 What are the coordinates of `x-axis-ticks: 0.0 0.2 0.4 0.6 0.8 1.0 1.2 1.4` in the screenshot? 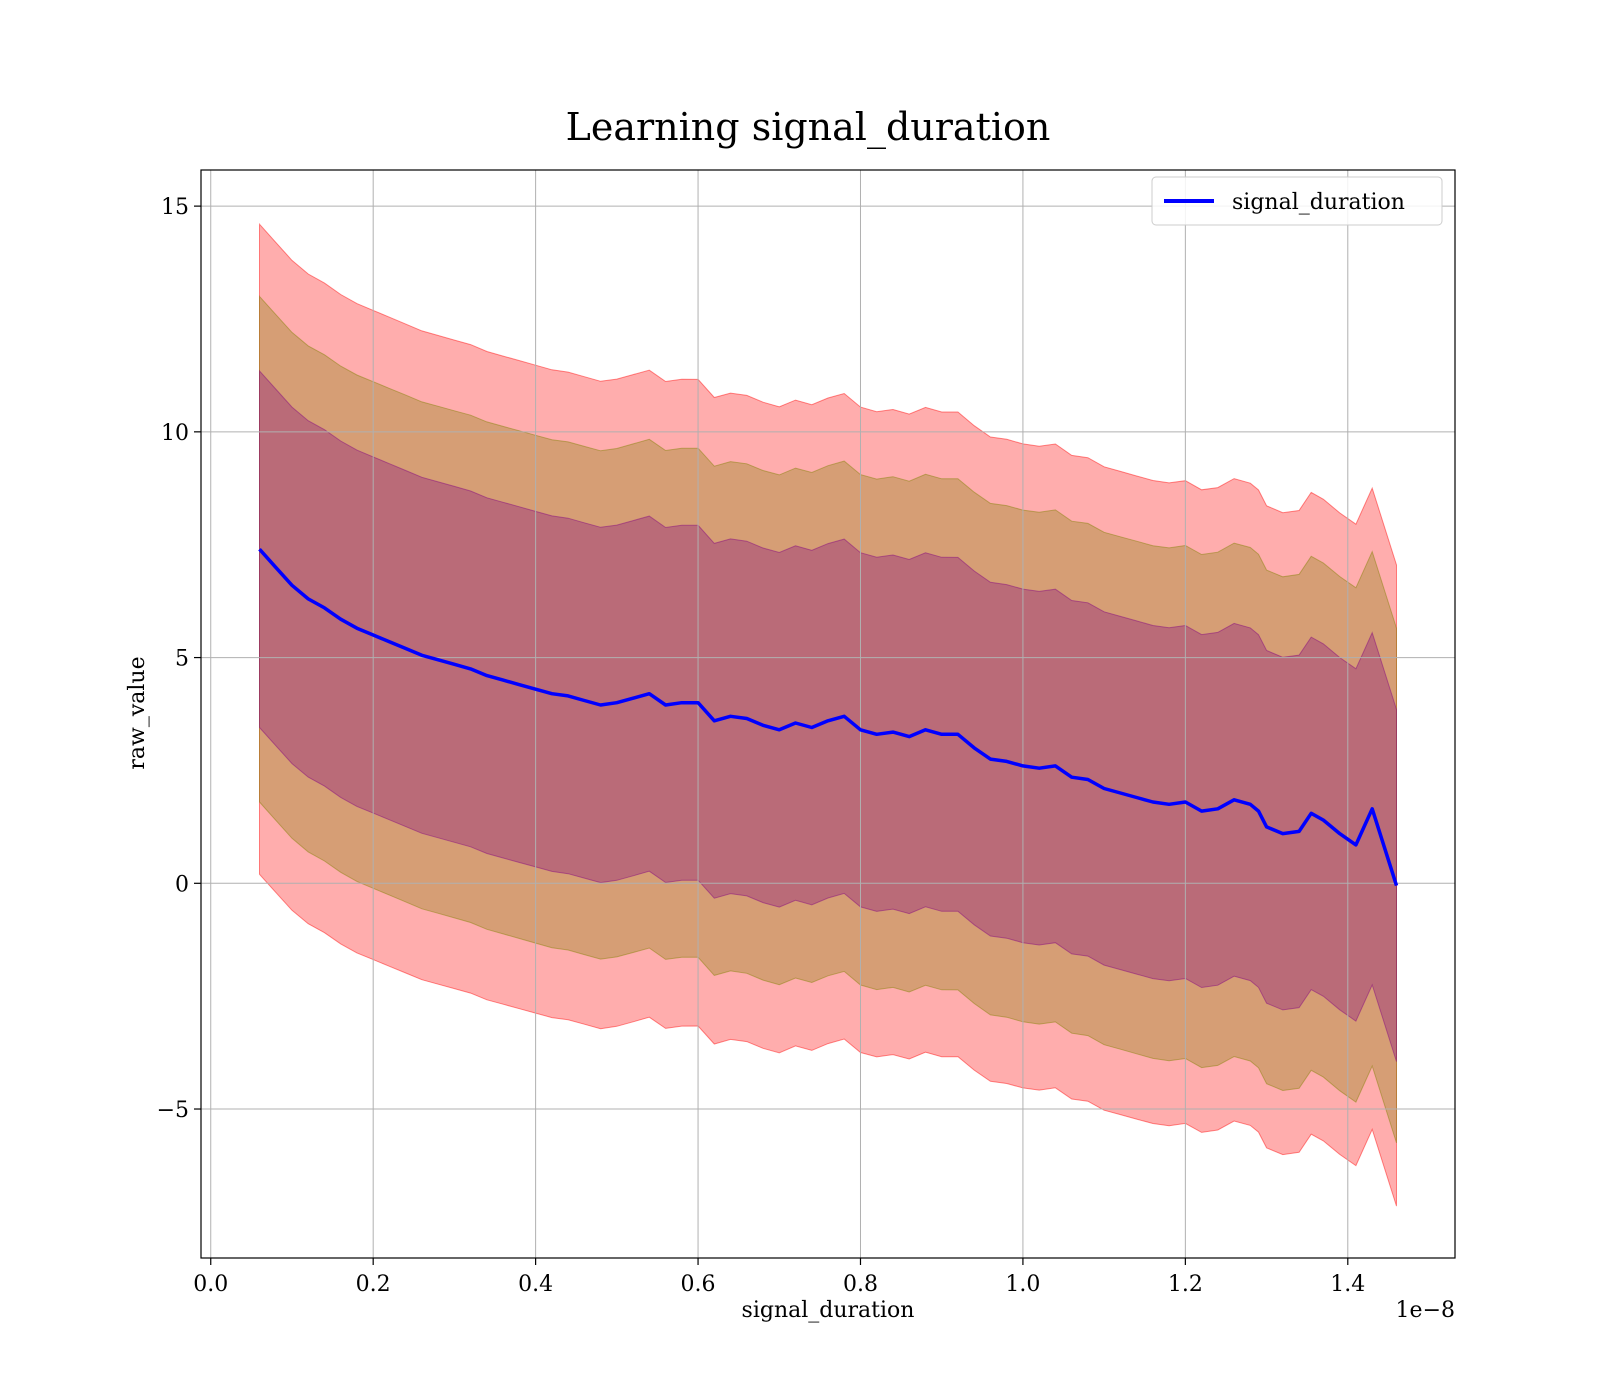 It's located at (779, 1277).